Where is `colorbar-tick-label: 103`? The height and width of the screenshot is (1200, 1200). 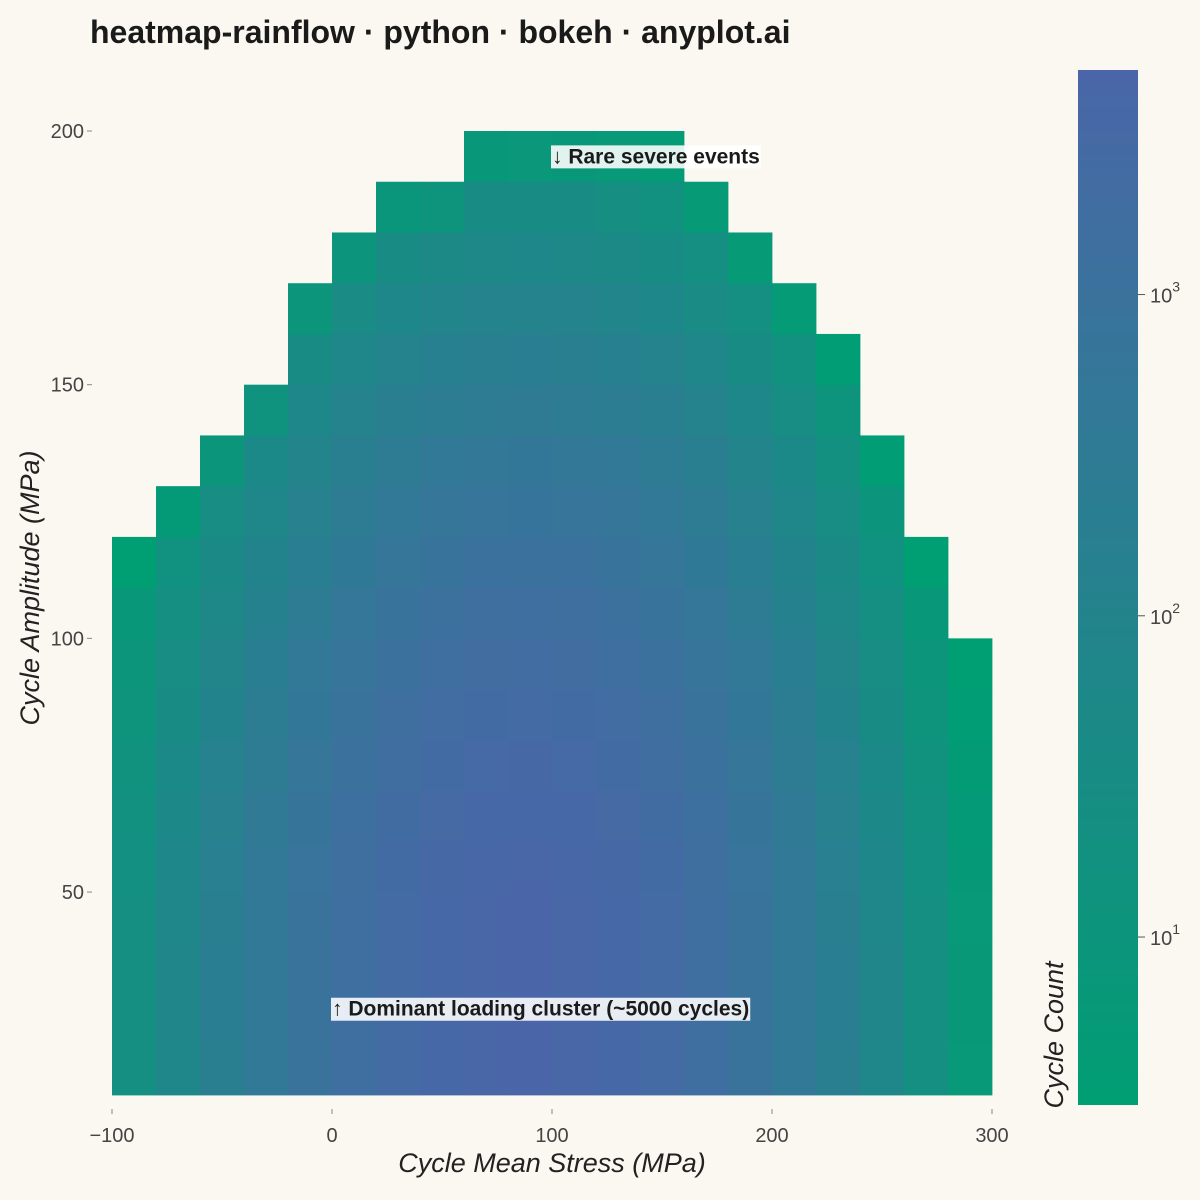
colorbar-tick-label: 103 is located at coordinates (1165, 293).